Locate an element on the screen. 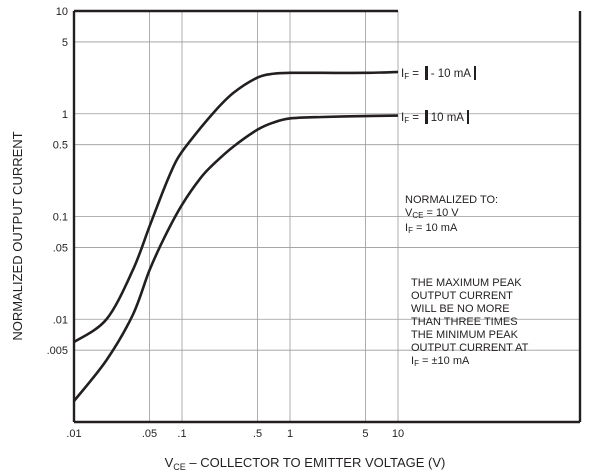 The image size is (590, 474). x-tick-label: .01 is located at coordinates (73, 434).